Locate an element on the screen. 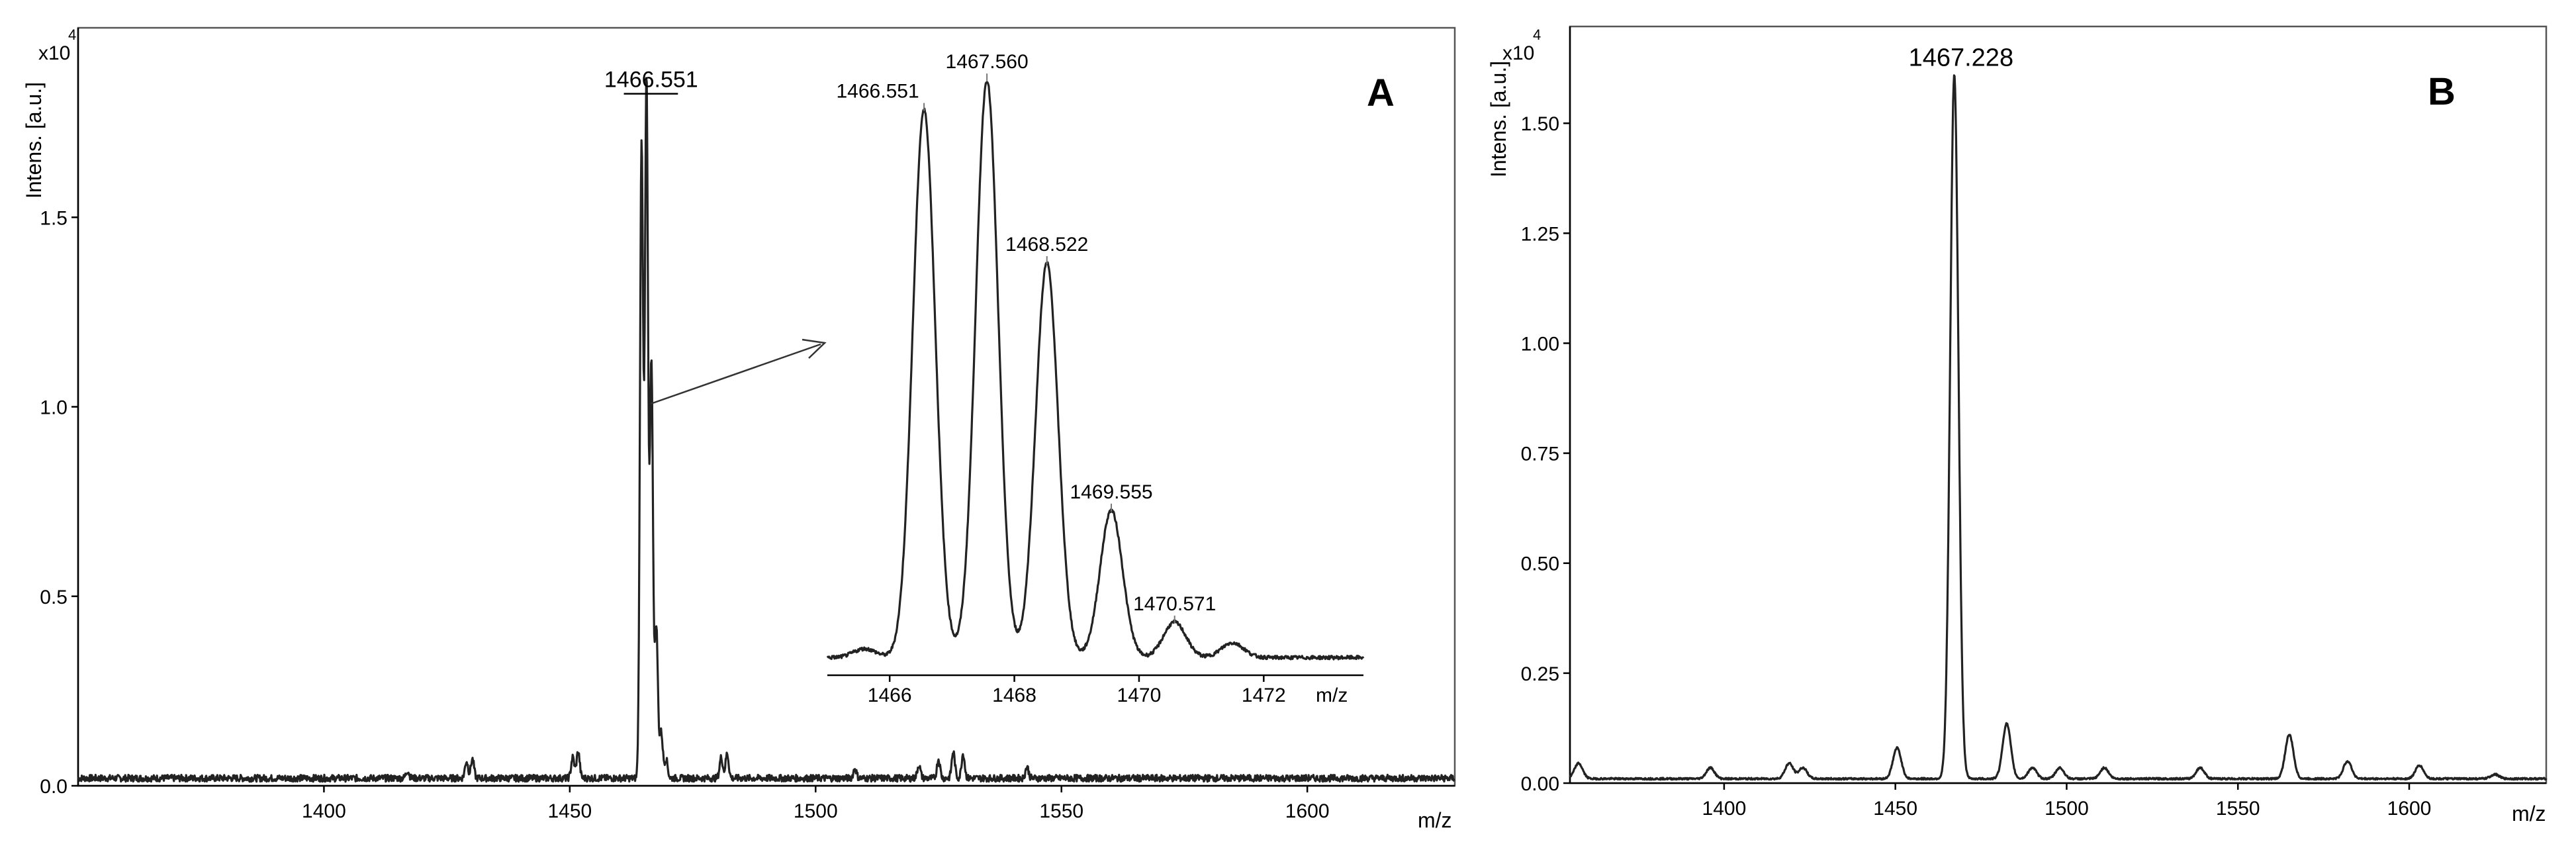 The height and width of the screenshot is (850, 2576). panel-b-y-exponent: 4 is located at coordinates (1537, 34).